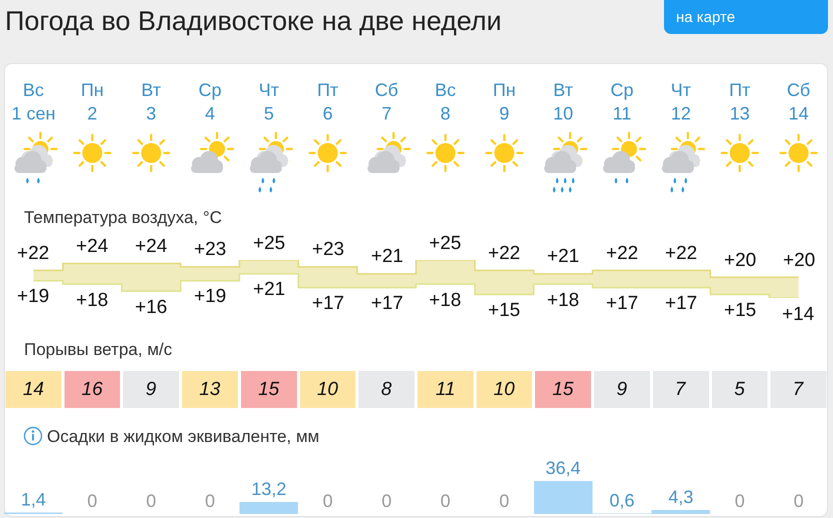  What do you see at coordinates (210, 102) in the screenshot?
I see `x-tick-label: Ср 4` at bounding box center [210, 102].